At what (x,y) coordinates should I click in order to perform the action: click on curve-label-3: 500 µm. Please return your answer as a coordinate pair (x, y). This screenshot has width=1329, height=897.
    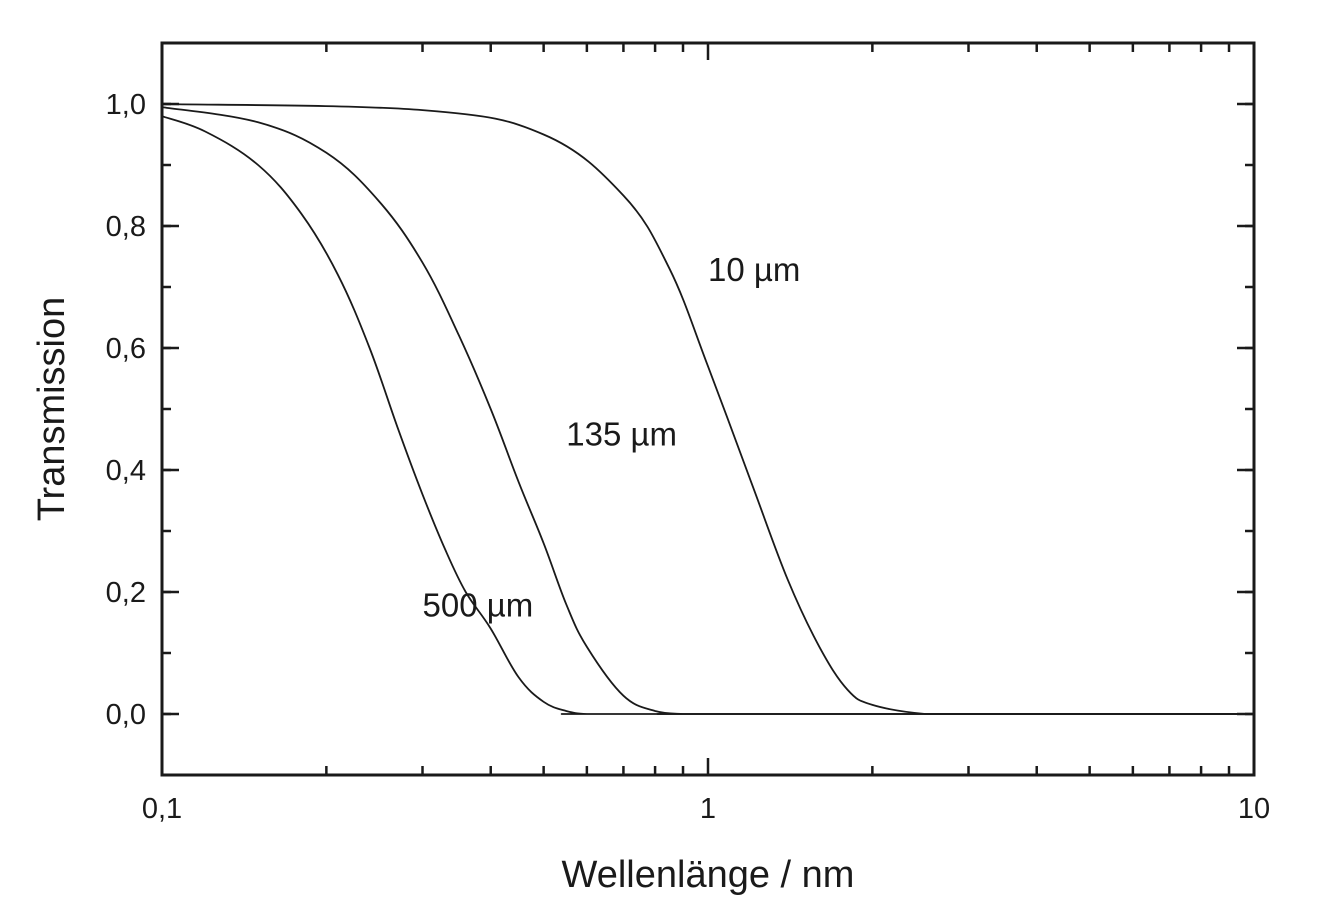
    Looking at the image, I should click on (478, 604).